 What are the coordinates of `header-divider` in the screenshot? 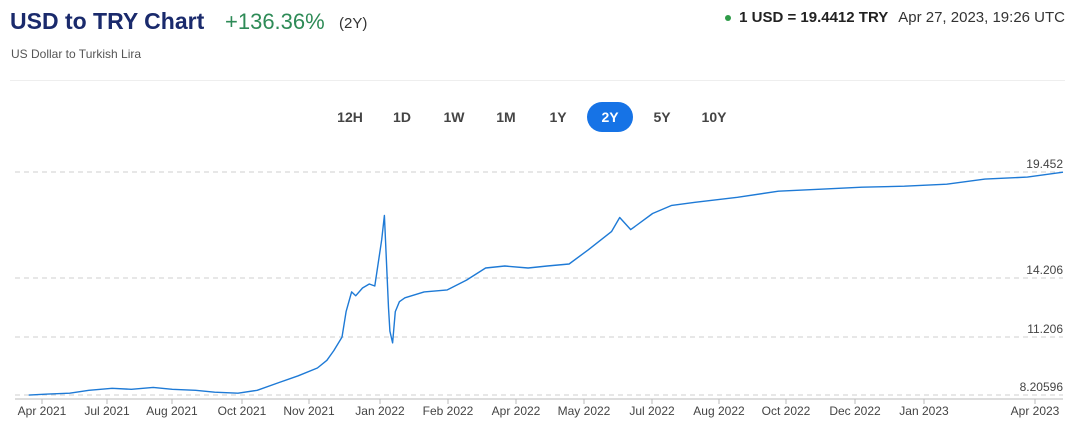 It's located at (537, 80).